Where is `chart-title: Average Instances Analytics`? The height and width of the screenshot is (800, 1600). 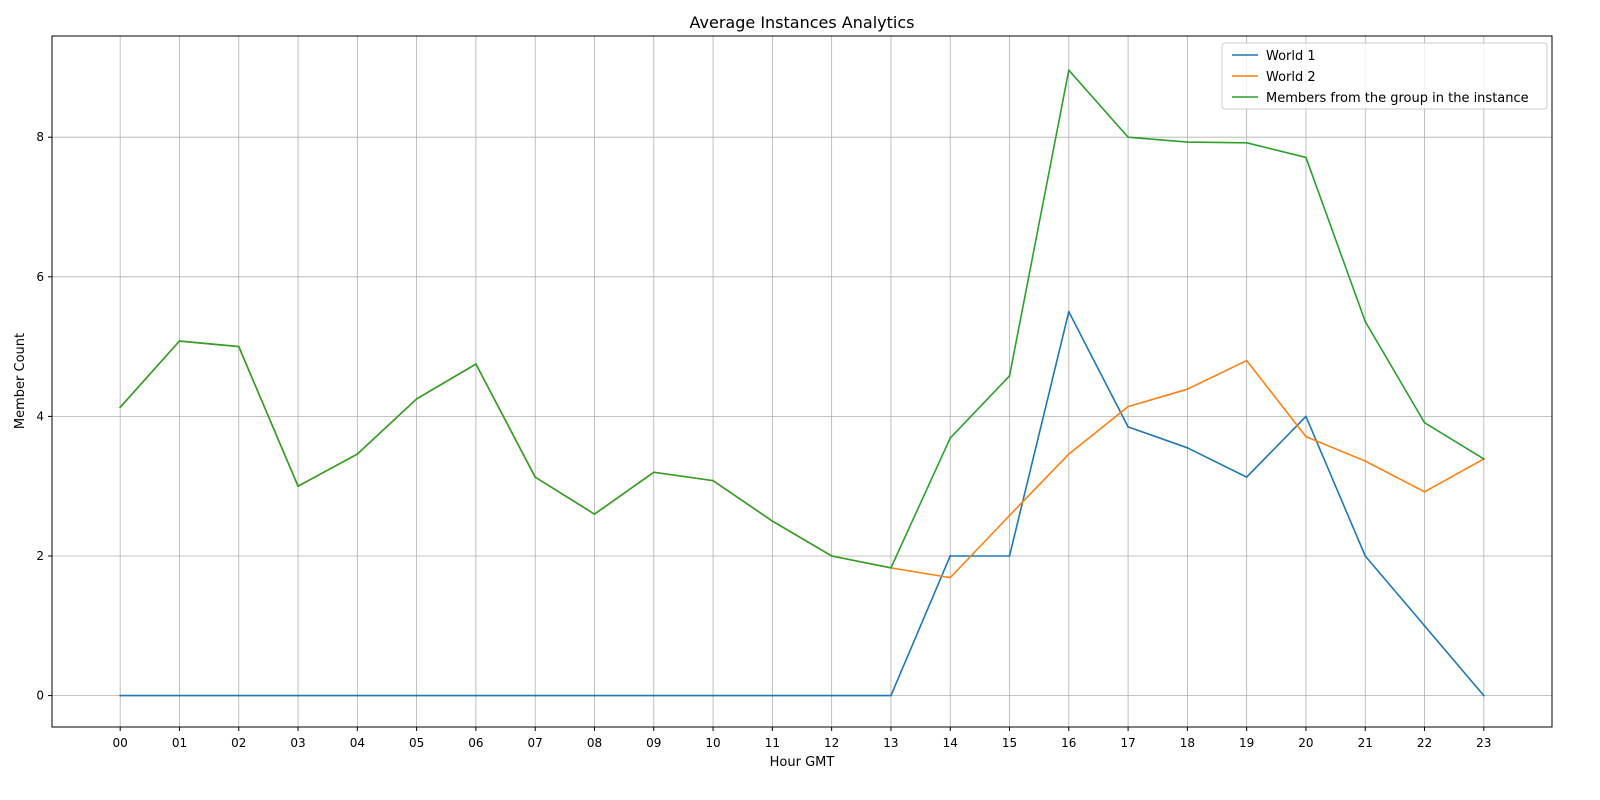 chart-title: Average Instances Analytics is located at coordinates (802, 22).